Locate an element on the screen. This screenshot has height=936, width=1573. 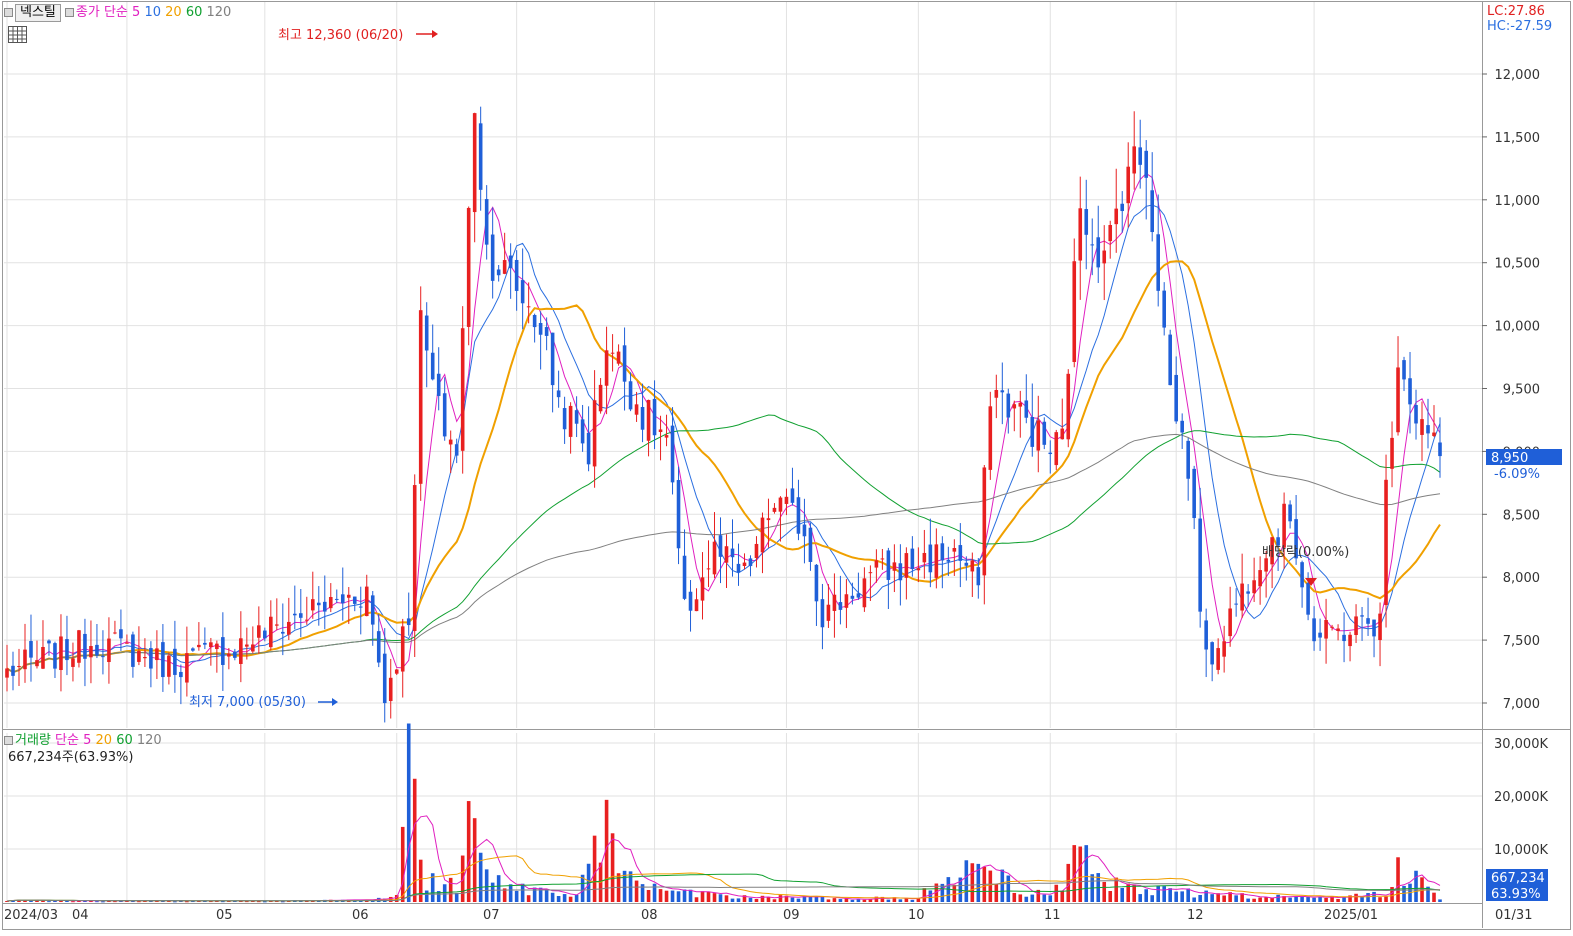
legend-ma120: 120 is located at coordinates (219, 12).